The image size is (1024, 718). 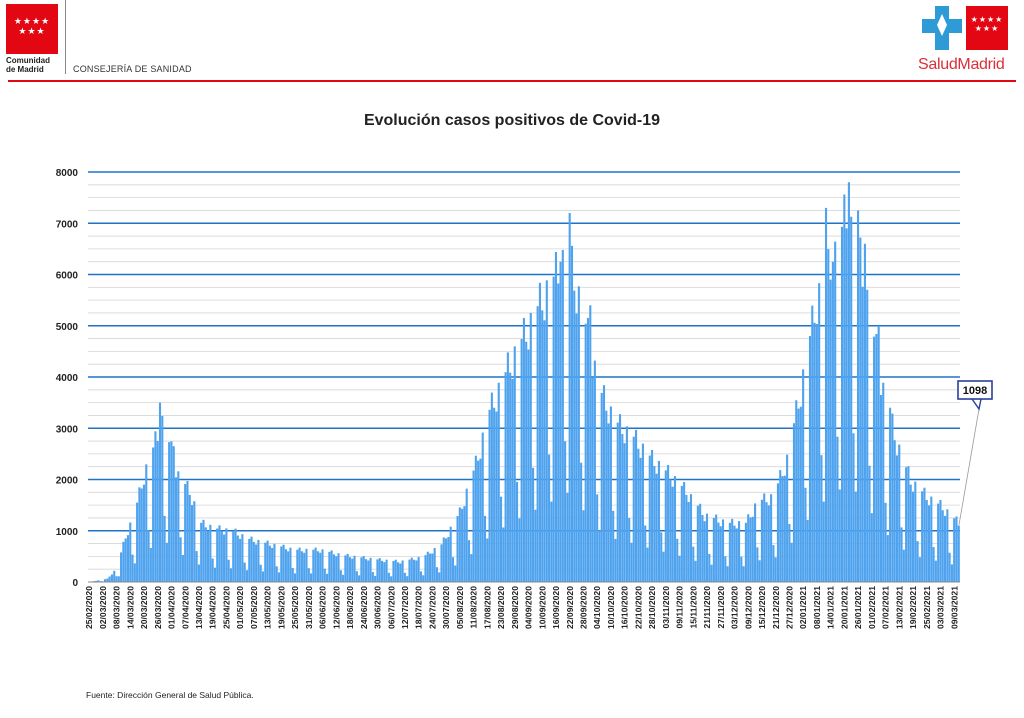 I want to click on x-tick-label: 25/02/2020, so click(x=89, y=607).